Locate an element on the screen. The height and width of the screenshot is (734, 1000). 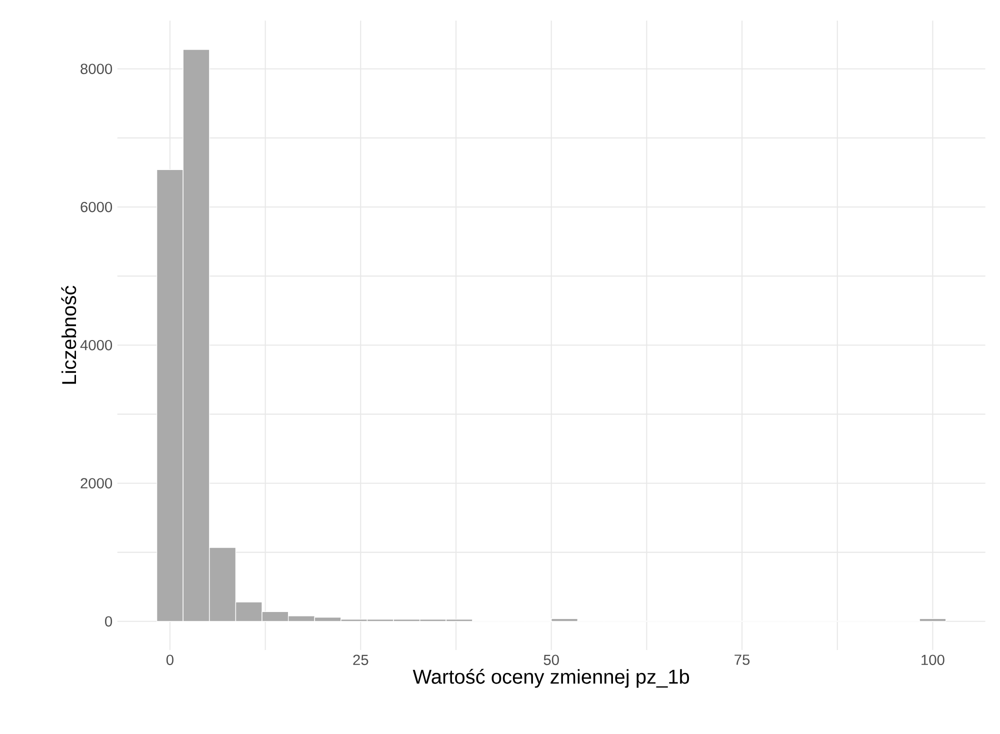
y-tick-label: 0 is located at coordinates (108, 621).